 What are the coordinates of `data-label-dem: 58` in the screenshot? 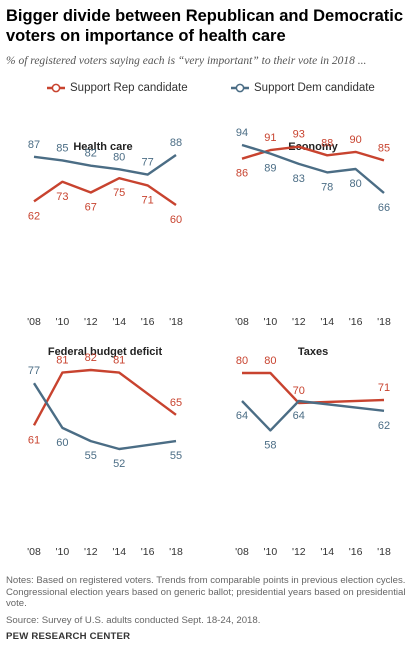 It's located at (270, 445).